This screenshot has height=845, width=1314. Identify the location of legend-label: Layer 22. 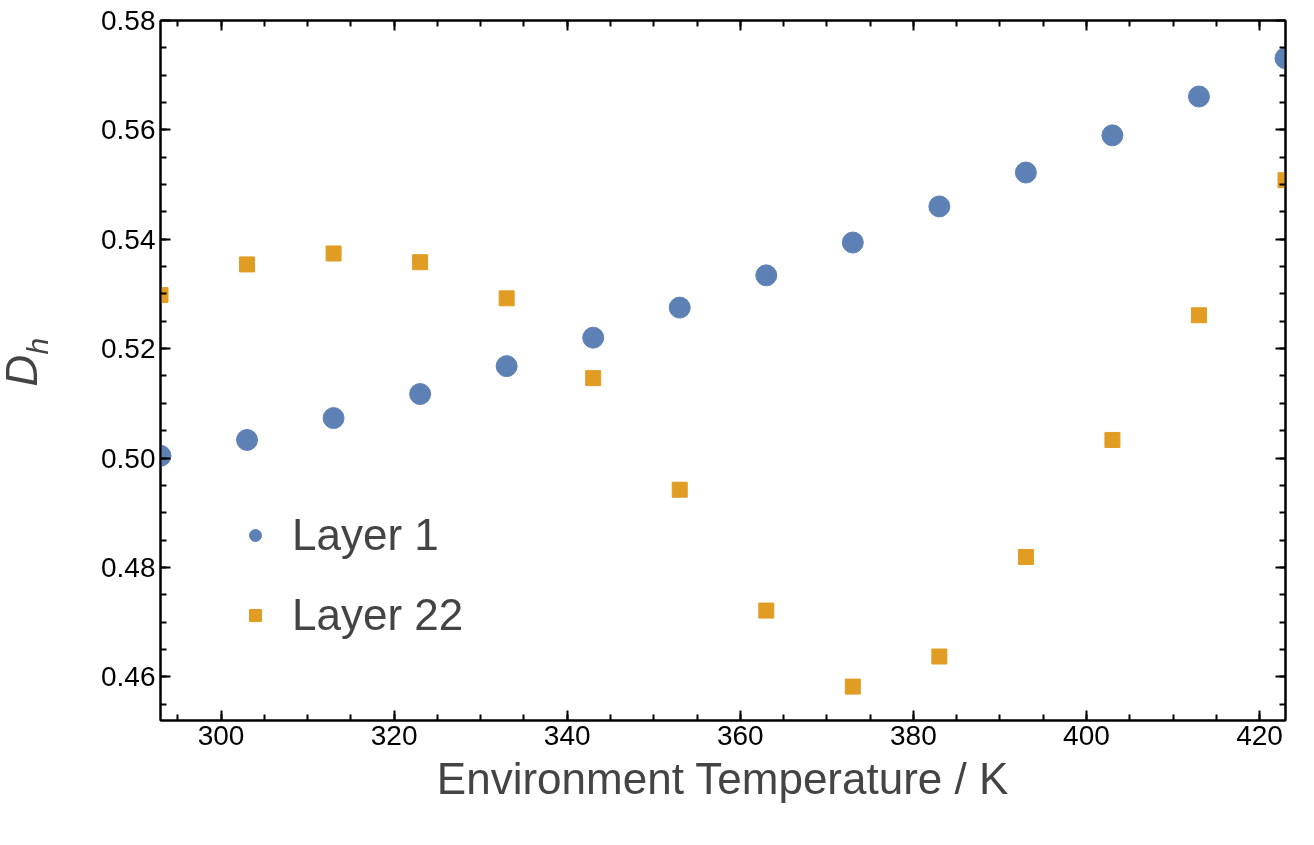
(378, 615).